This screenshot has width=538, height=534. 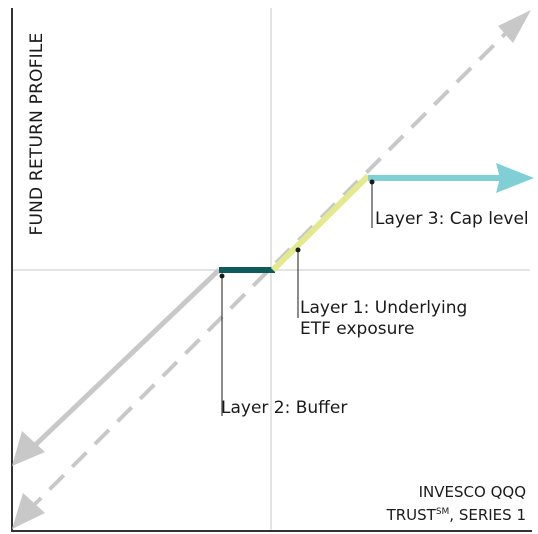 I want to click on layer2-label: Layer 2: Buffer, so click(x=284, y=408).